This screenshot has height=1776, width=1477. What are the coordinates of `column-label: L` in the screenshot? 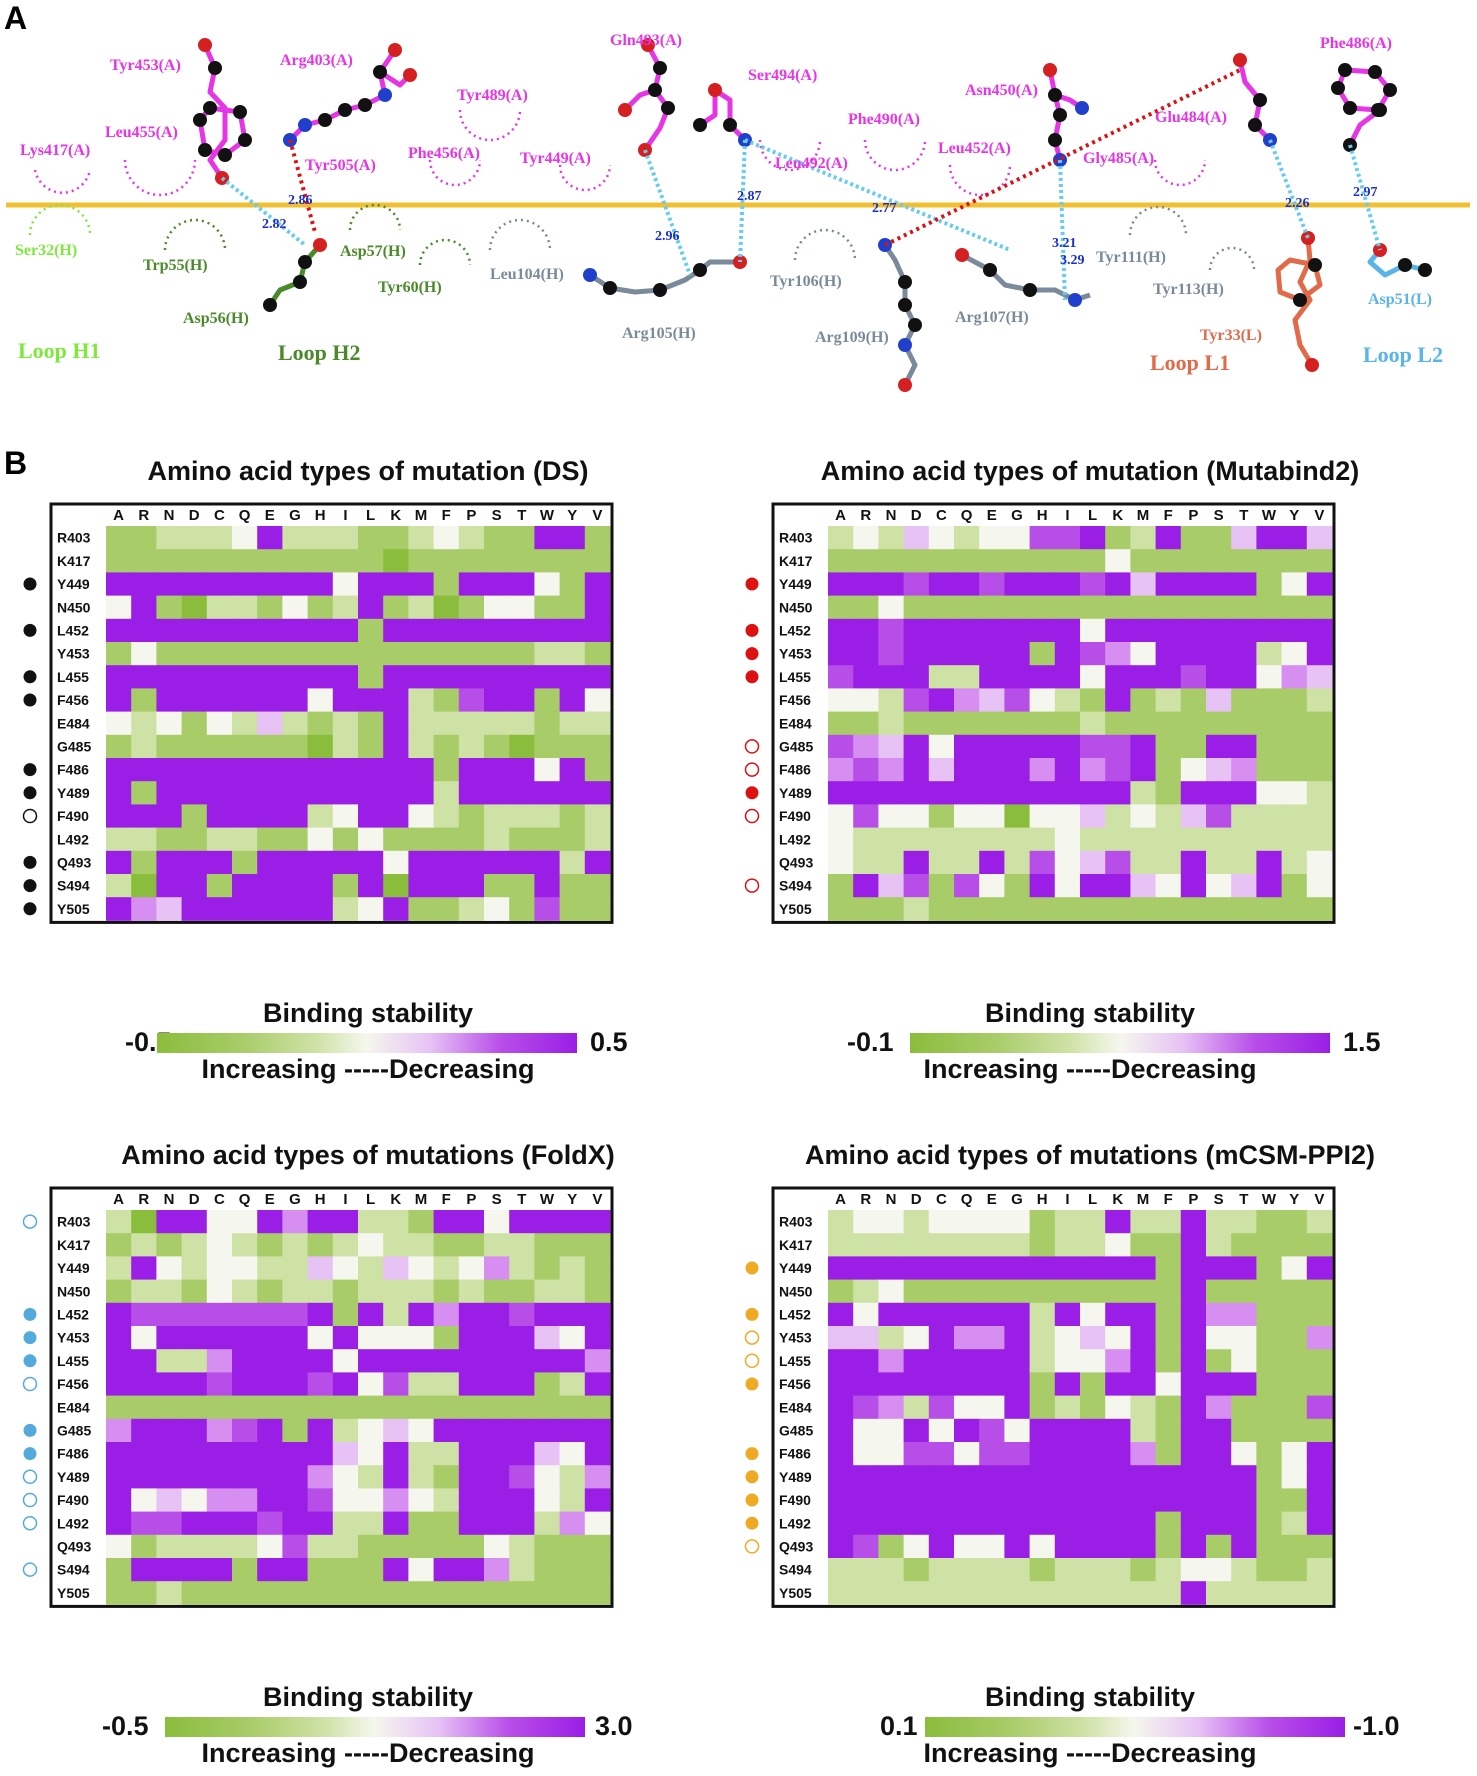 It's located at (370, 1199).